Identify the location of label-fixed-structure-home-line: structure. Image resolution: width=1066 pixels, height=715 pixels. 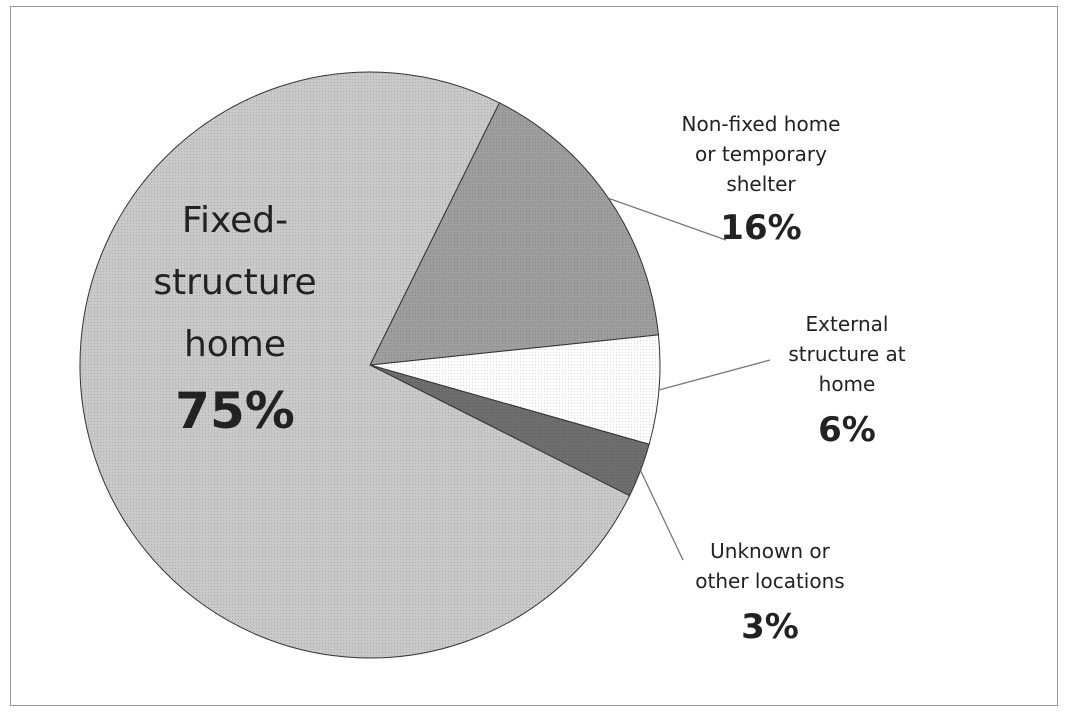
(234, 282).